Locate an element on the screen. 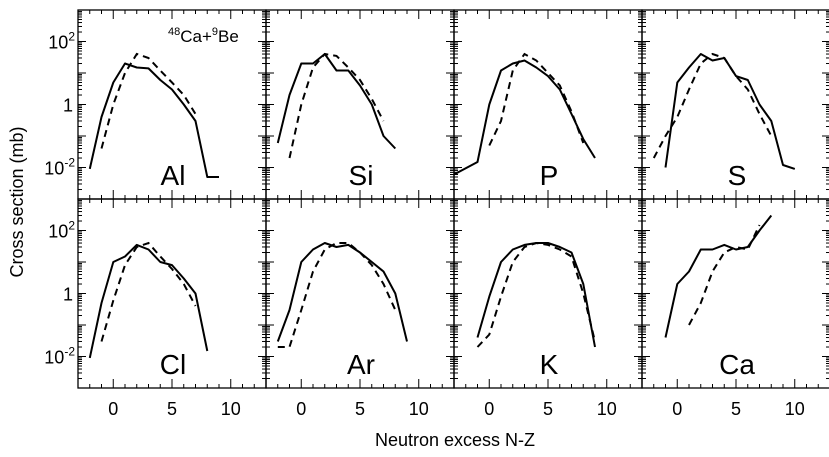  element-label: Ar is located at coordinates (361, 364).